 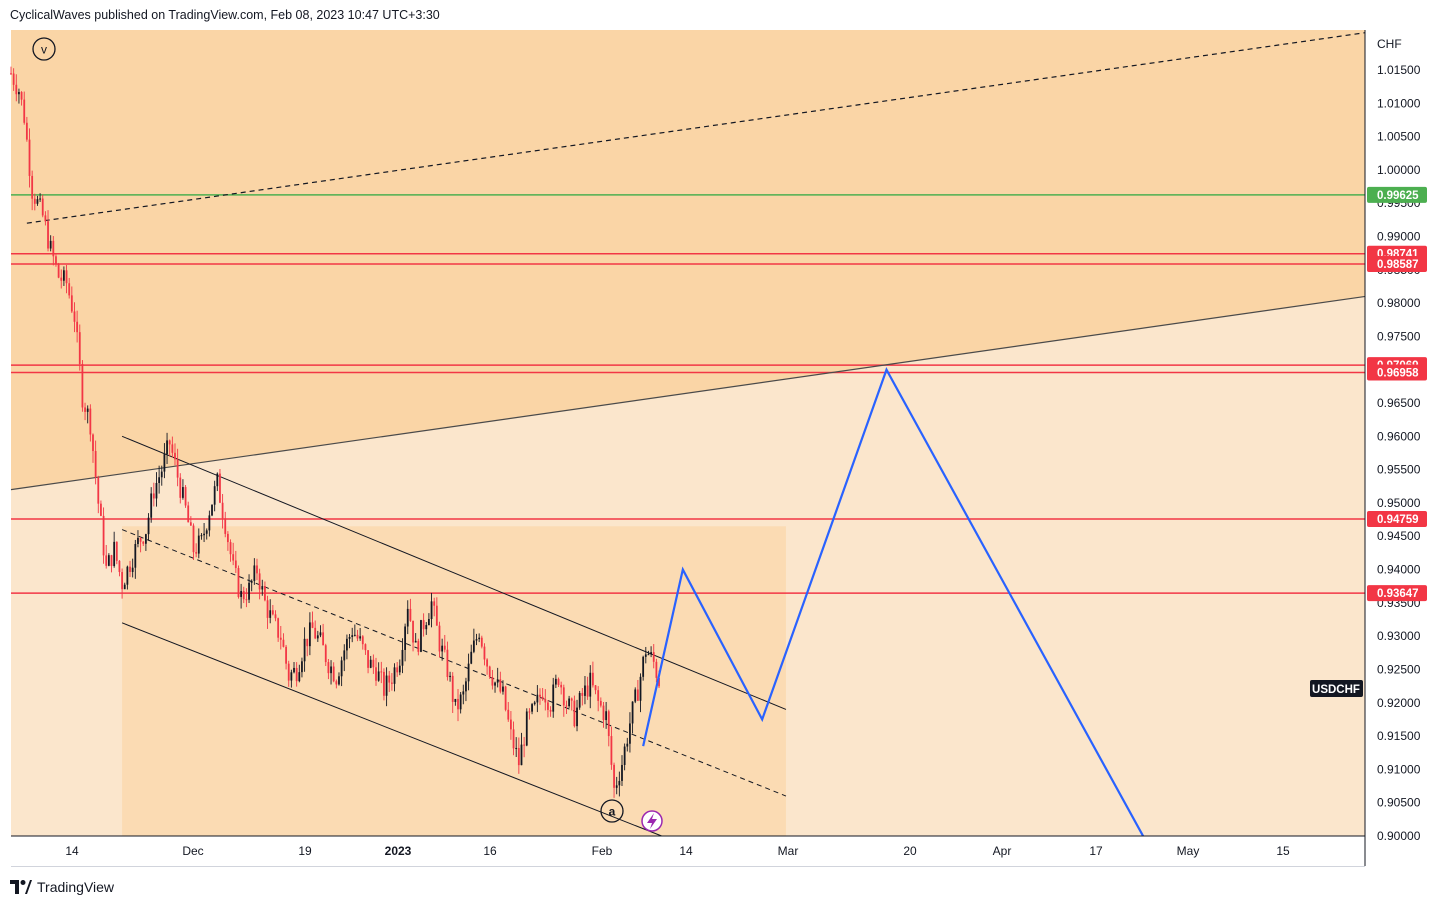 I want to click on y-tick-label: 0.92000, so click(x=1399, y=703).